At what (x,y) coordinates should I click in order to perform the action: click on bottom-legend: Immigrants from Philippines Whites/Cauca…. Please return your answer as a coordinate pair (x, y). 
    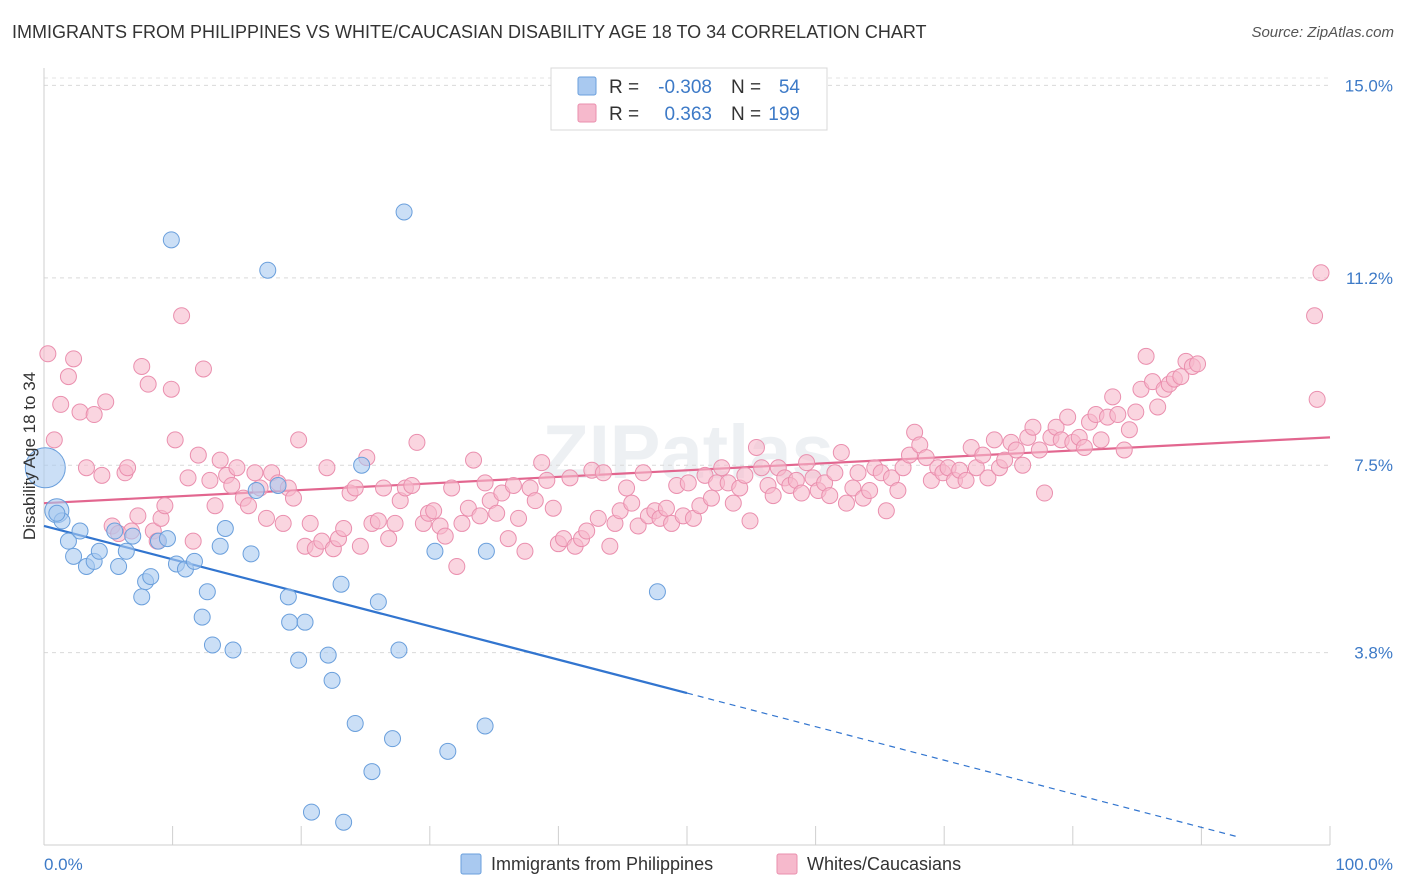
    Looking at the image, I should click on (710, 864).